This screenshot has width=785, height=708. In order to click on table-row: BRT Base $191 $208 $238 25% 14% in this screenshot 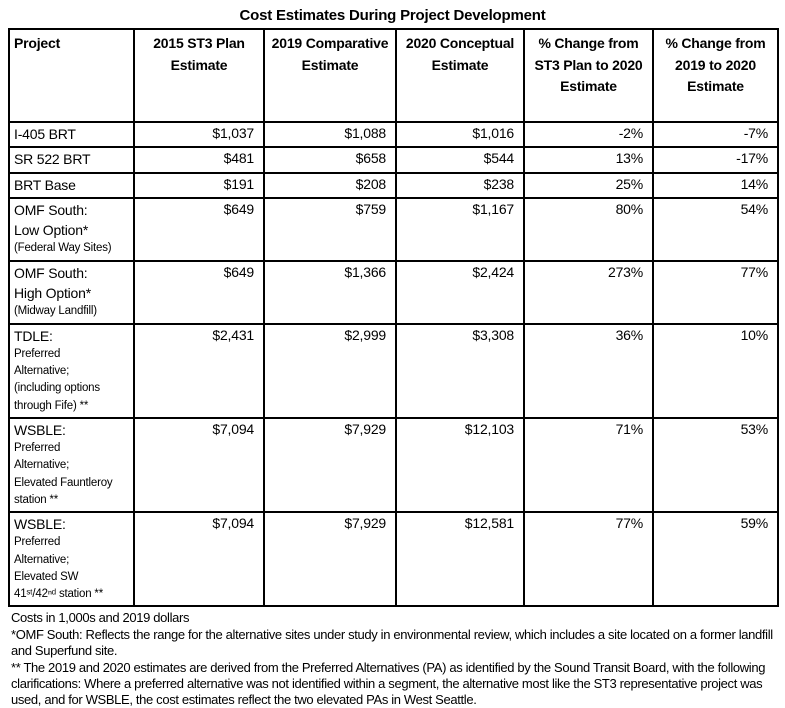, I will do `click(393, 185)`.